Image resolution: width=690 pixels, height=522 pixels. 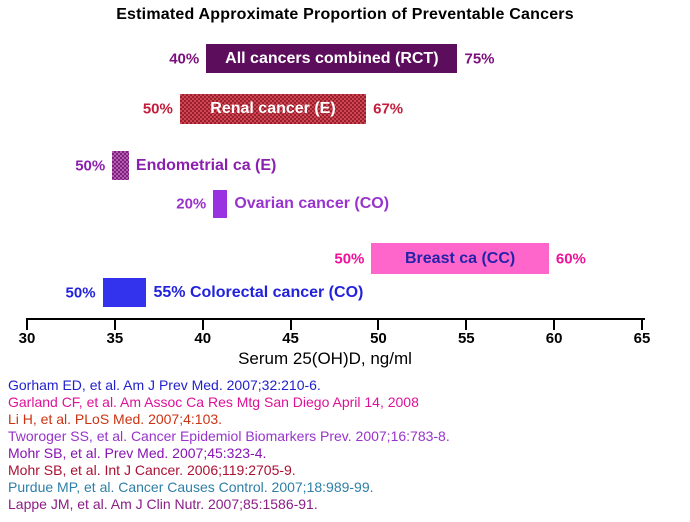 What do you see at coordinates (466, 338) in the screenshot?
I see `x-axis-tick-label: 55` at bounding box center [466, 338].